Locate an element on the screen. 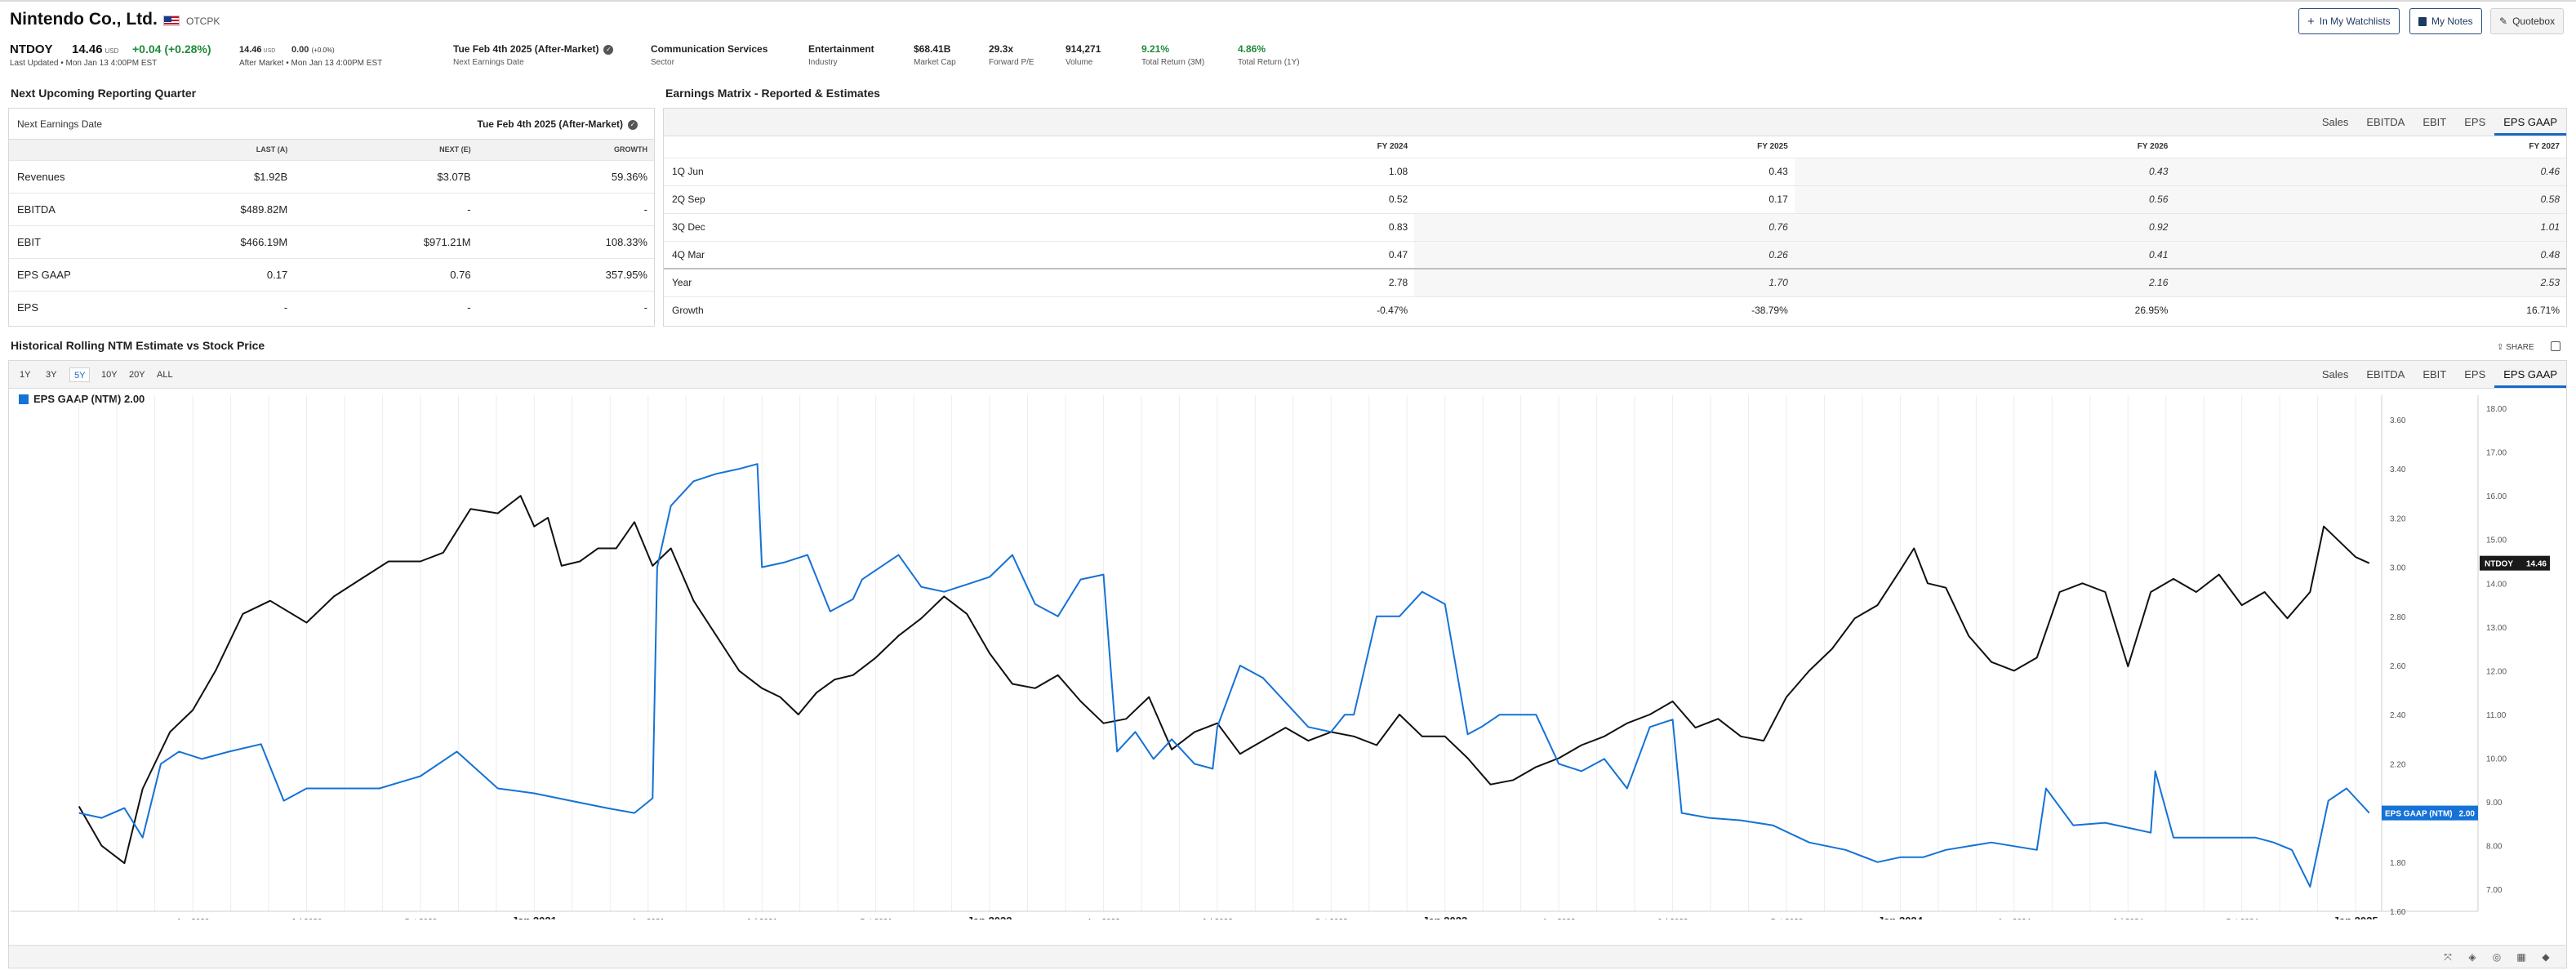  matrix-tabs: Sales EBITDA EBIT EPS EPS GAAP is located at coordinates (2439, 123).